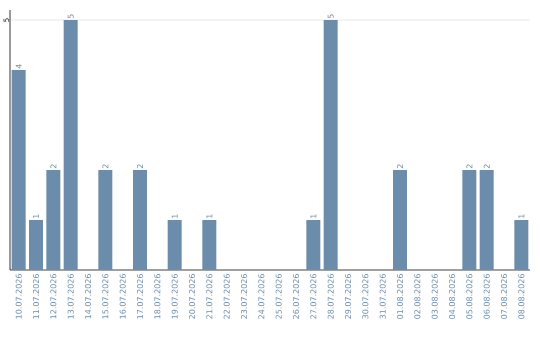  What do you see at coordinates (105, 296) in the screenshot?
I see `x-tick-label: 15.07.2026` at bounding box center [105, 296].